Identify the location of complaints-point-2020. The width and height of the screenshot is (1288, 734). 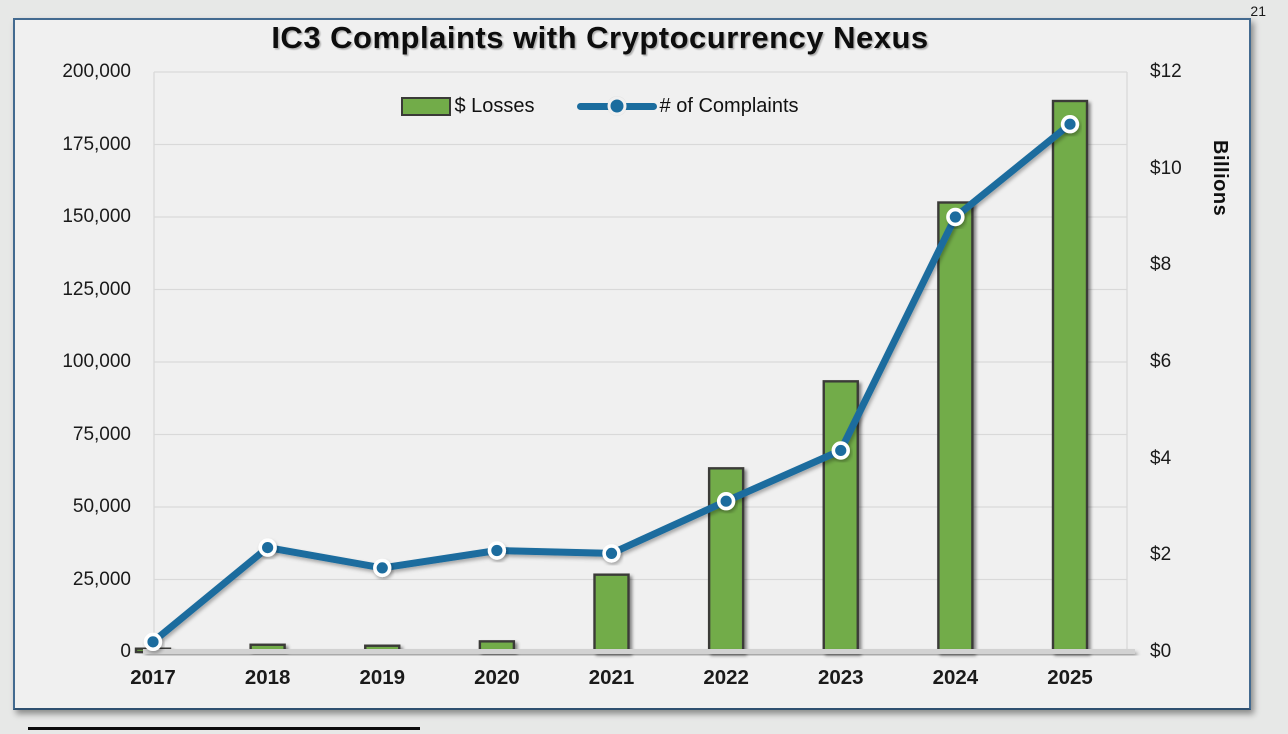
(497, 550).